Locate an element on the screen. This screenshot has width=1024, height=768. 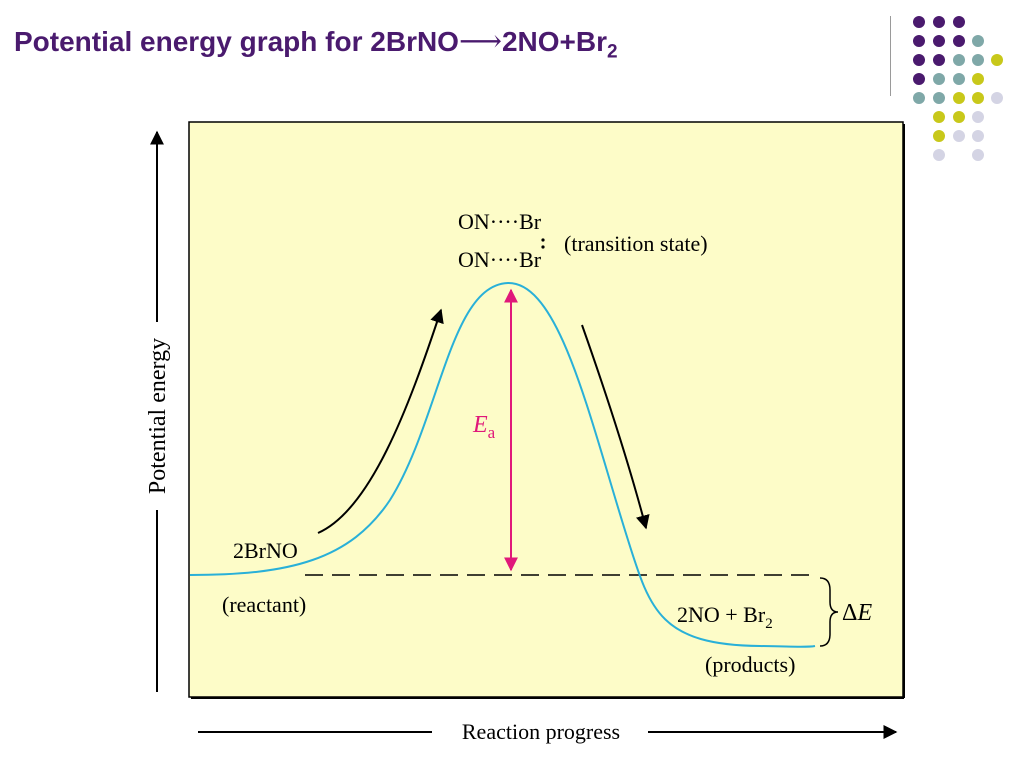
x-axis-label: Reaction progress is located at coordinates (541, 731).